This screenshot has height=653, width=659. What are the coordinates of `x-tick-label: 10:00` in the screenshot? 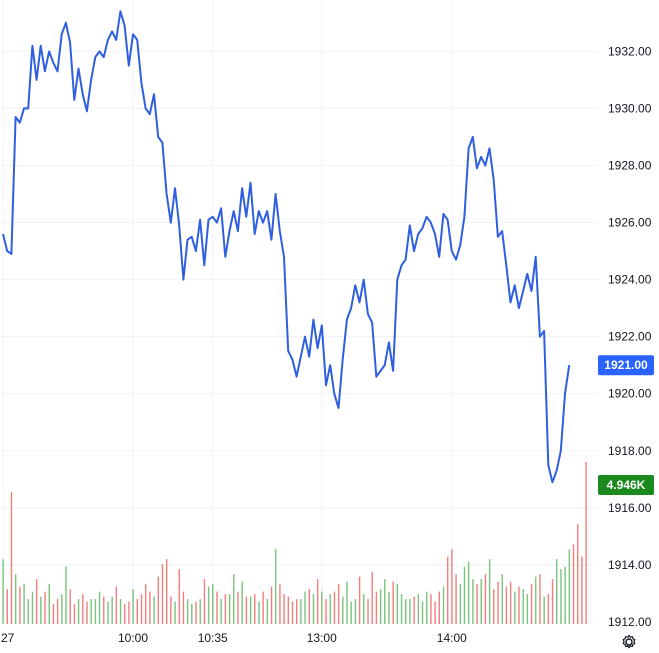 It's located at (133, 638).